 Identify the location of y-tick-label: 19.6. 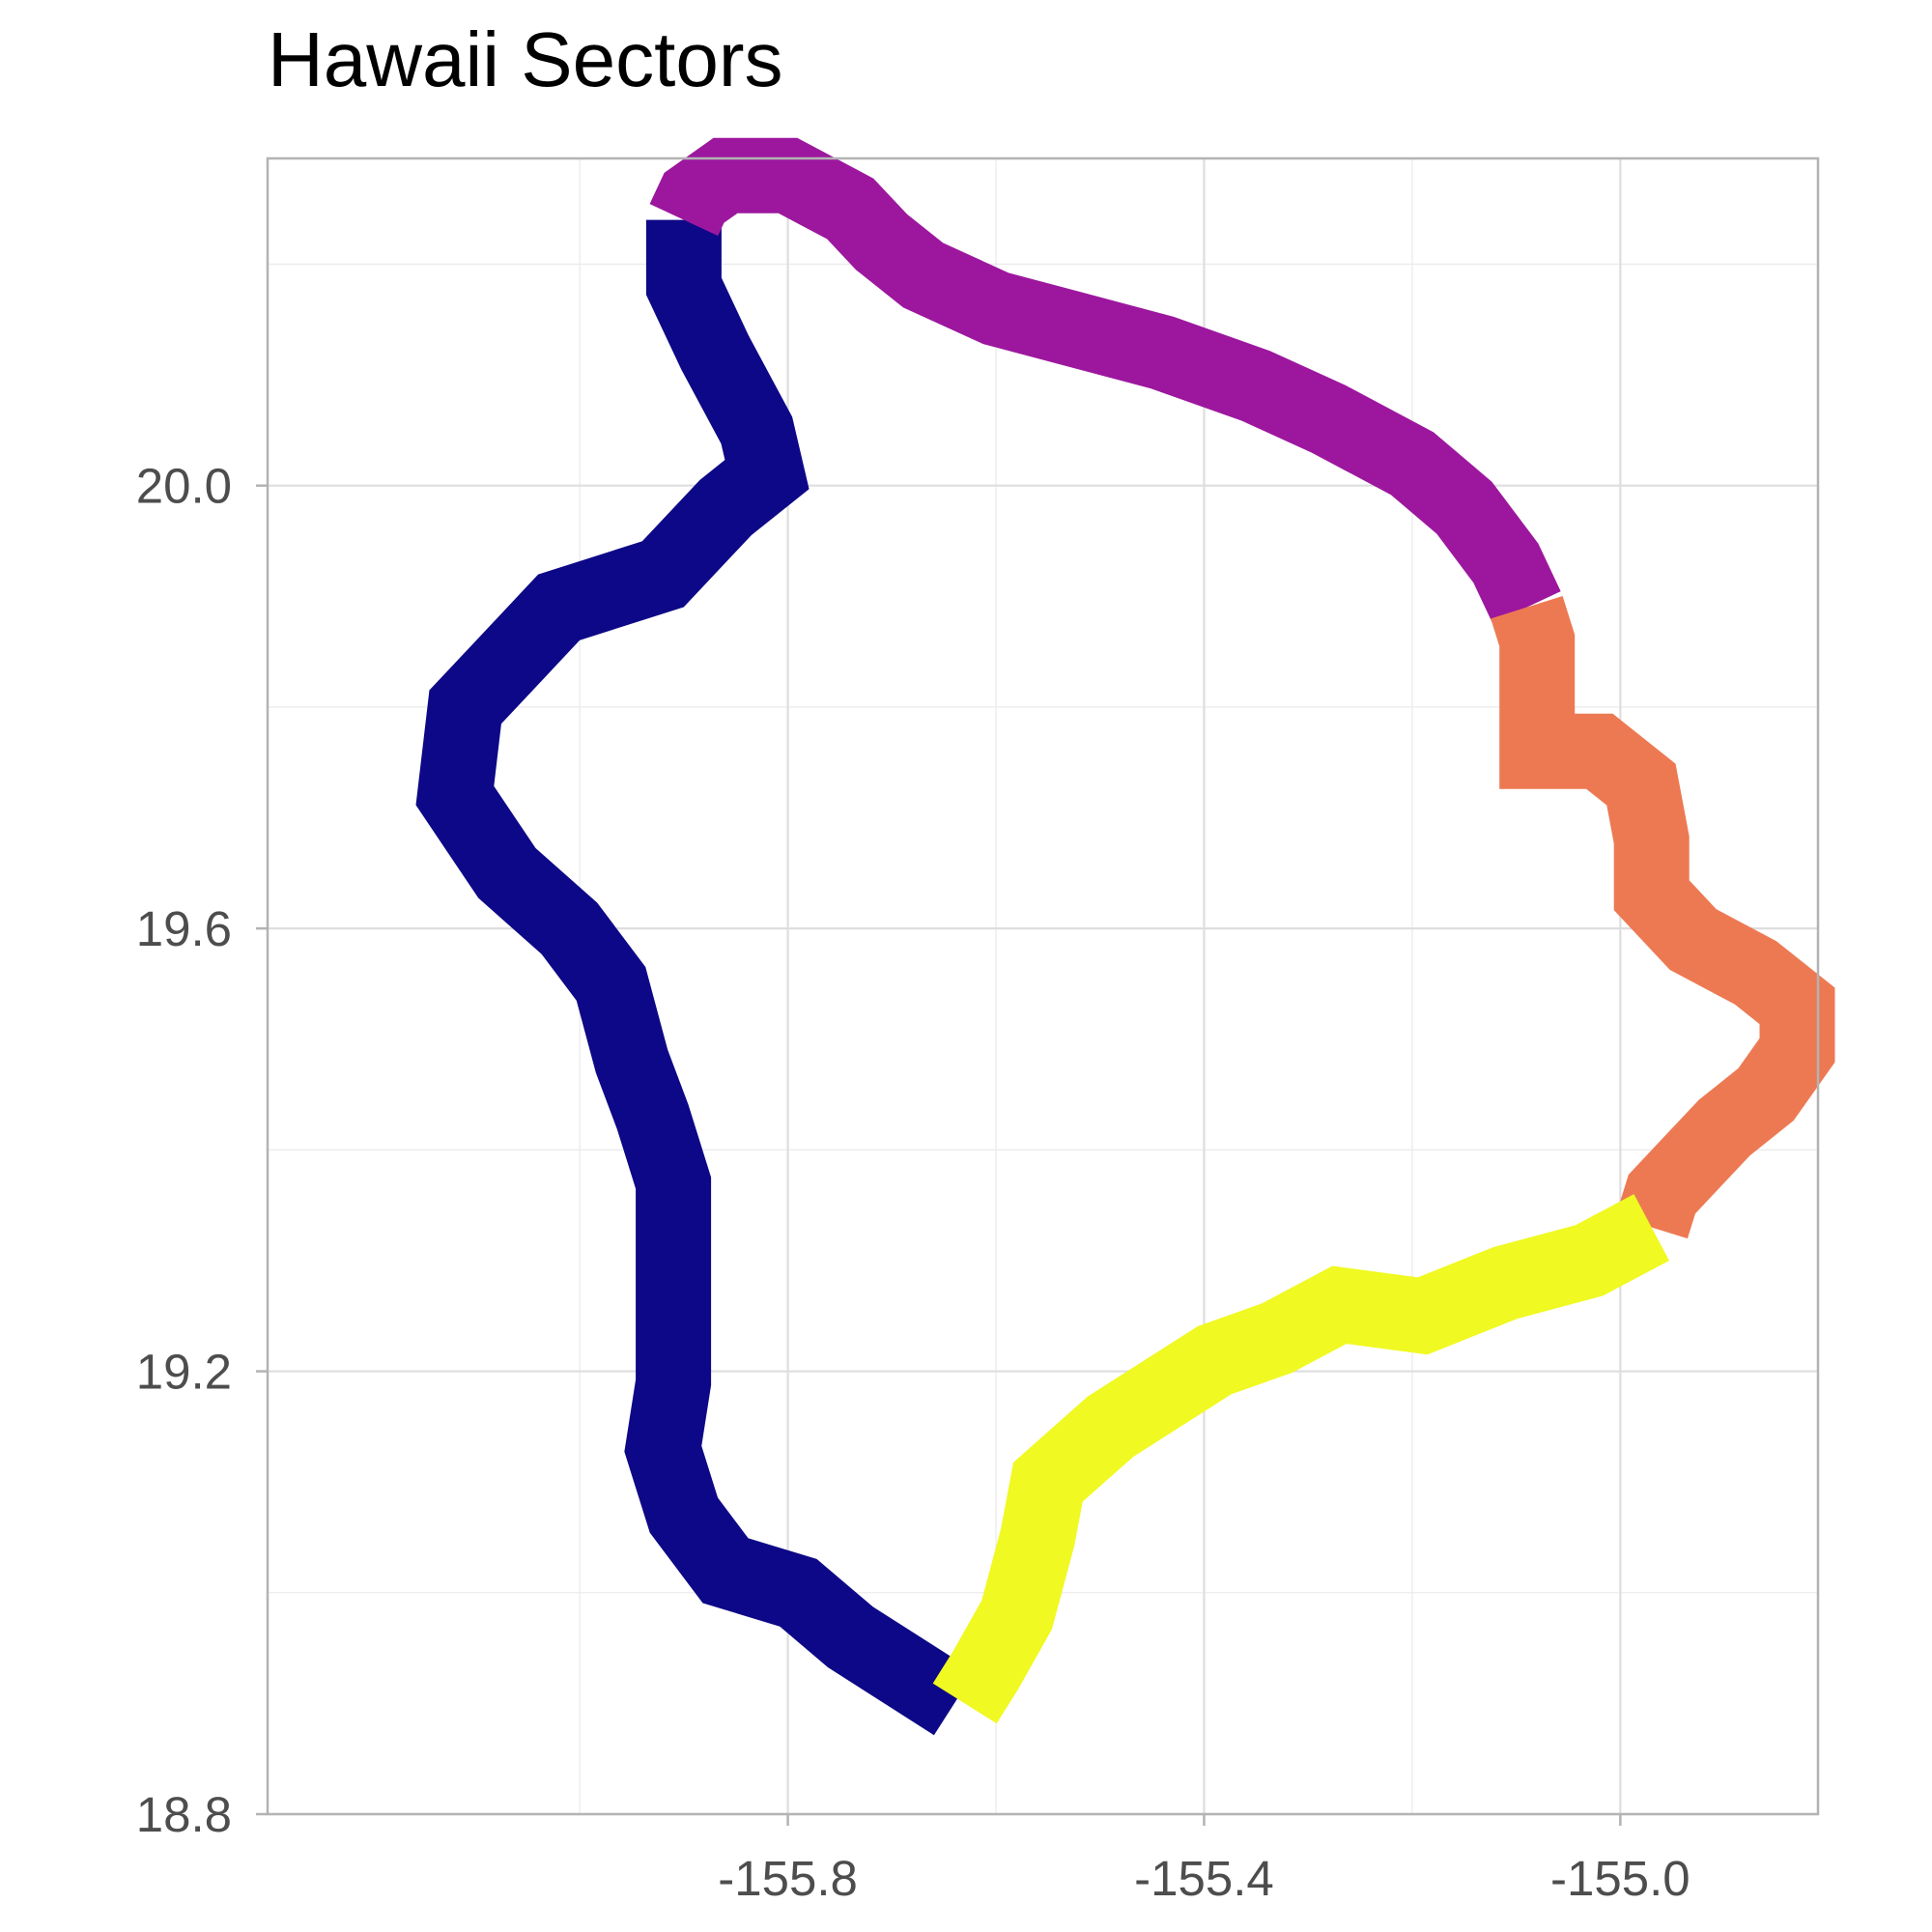
(184, 928).